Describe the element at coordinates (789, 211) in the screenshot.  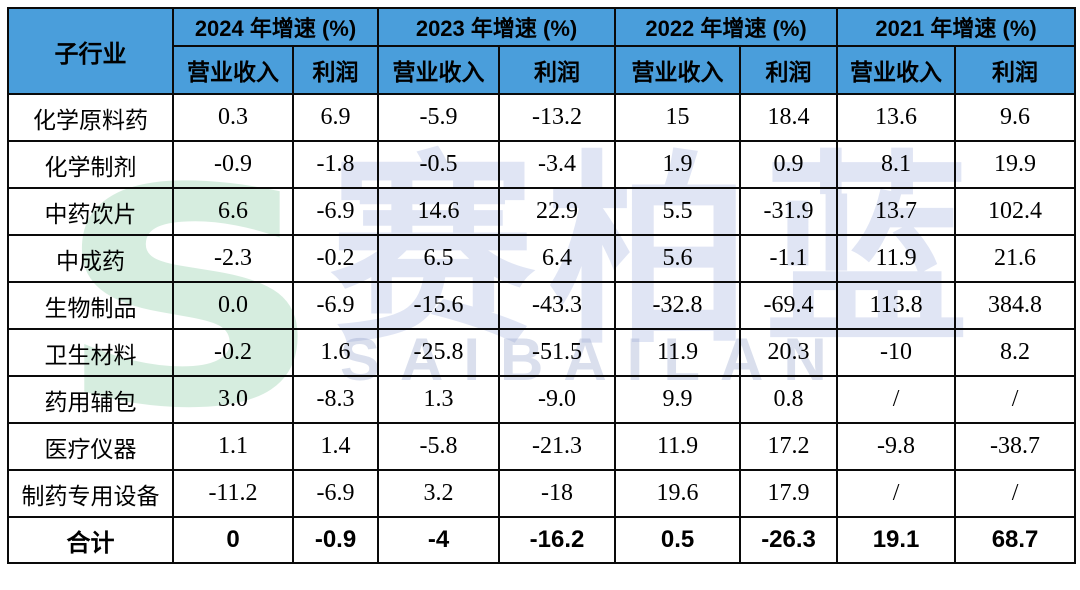
I see `cell-value: -31.9` at that location.